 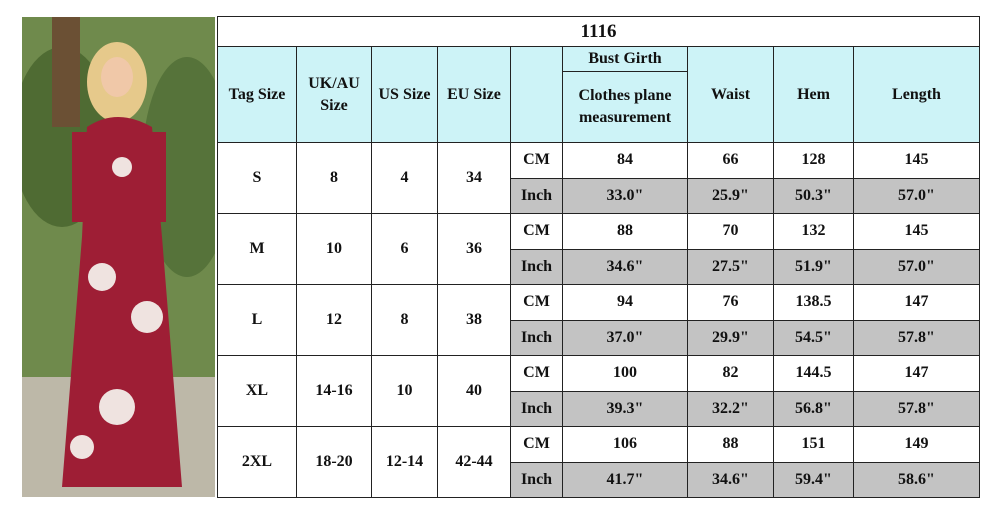 What do you see at coordinates (257, 320) in the screenshot?
I see `size-cell: L` at bounding box center [257, 320].